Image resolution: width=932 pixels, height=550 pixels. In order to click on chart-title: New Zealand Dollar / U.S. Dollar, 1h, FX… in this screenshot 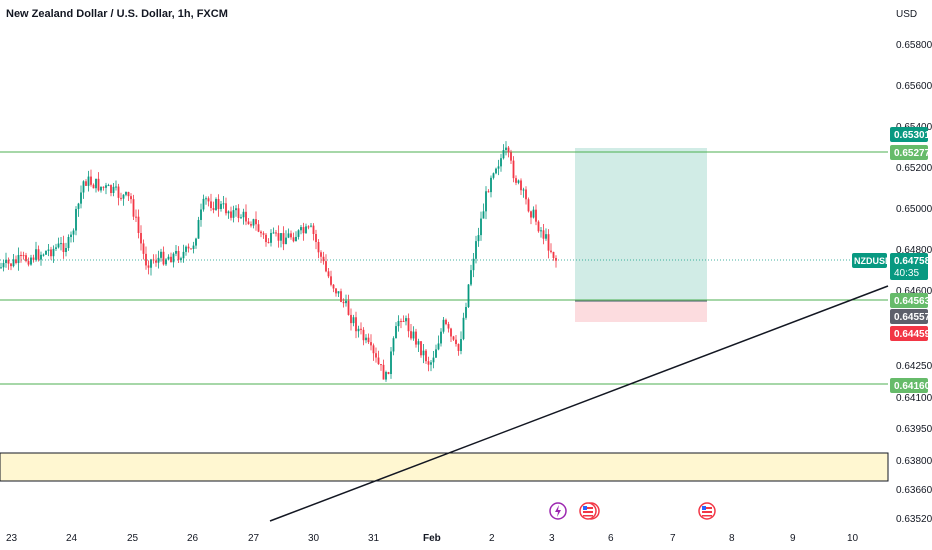, I will do `click(117, 14)`.